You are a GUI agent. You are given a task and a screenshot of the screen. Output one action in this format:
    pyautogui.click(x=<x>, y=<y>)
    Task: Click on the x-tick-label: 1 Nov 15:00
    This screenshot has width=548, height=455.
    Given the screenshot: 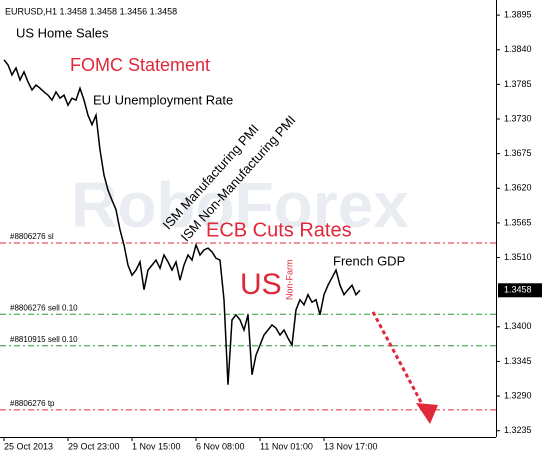 What is the action you would take?
    pyautogui.click(x=156, y=446)
    